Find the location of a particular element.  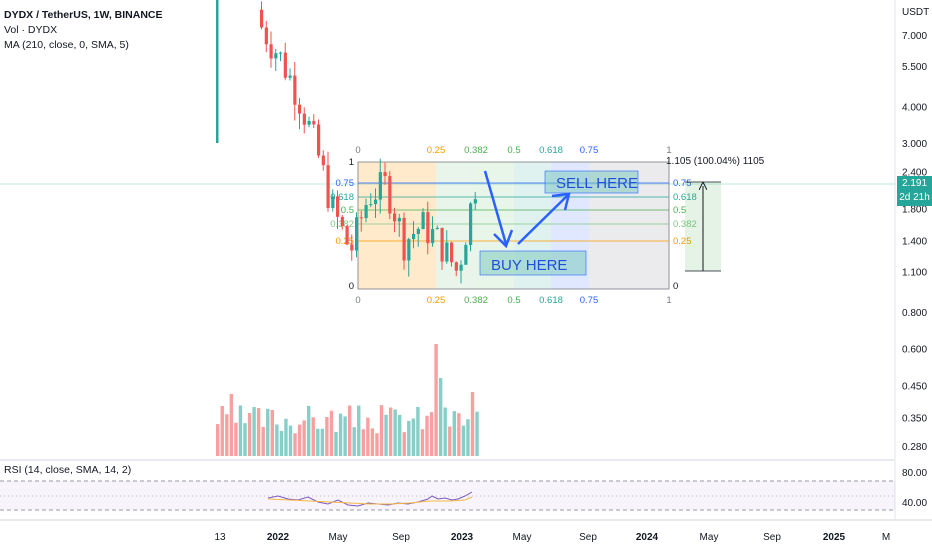

fib-price-right-1: 0.618 is located at coordinates (685, 197).